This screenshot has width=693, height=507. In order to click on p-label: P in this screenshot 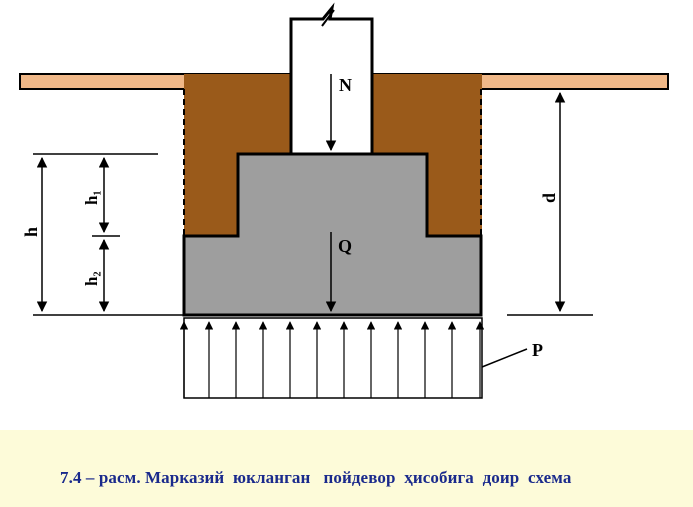, I will do `click(537, 350)`.